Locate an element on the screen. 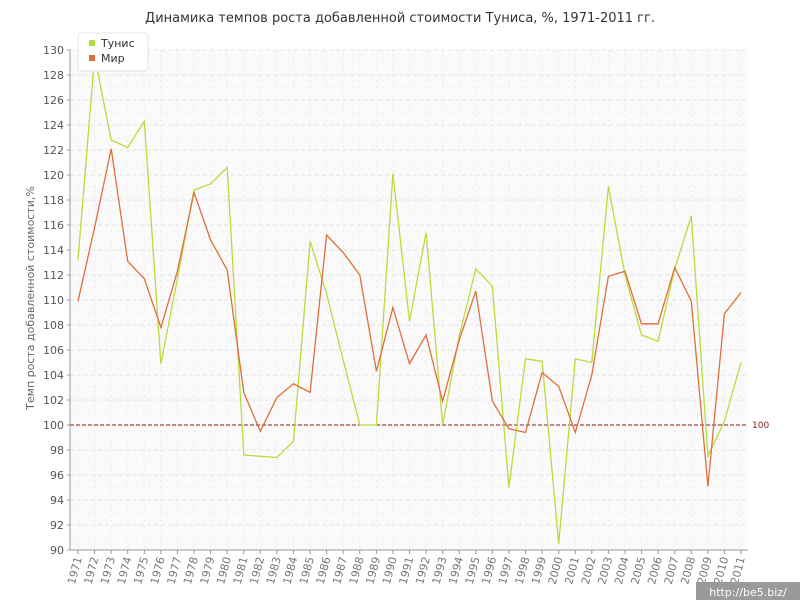  y-tick-label: 120 is located at coordinates (53, 175).